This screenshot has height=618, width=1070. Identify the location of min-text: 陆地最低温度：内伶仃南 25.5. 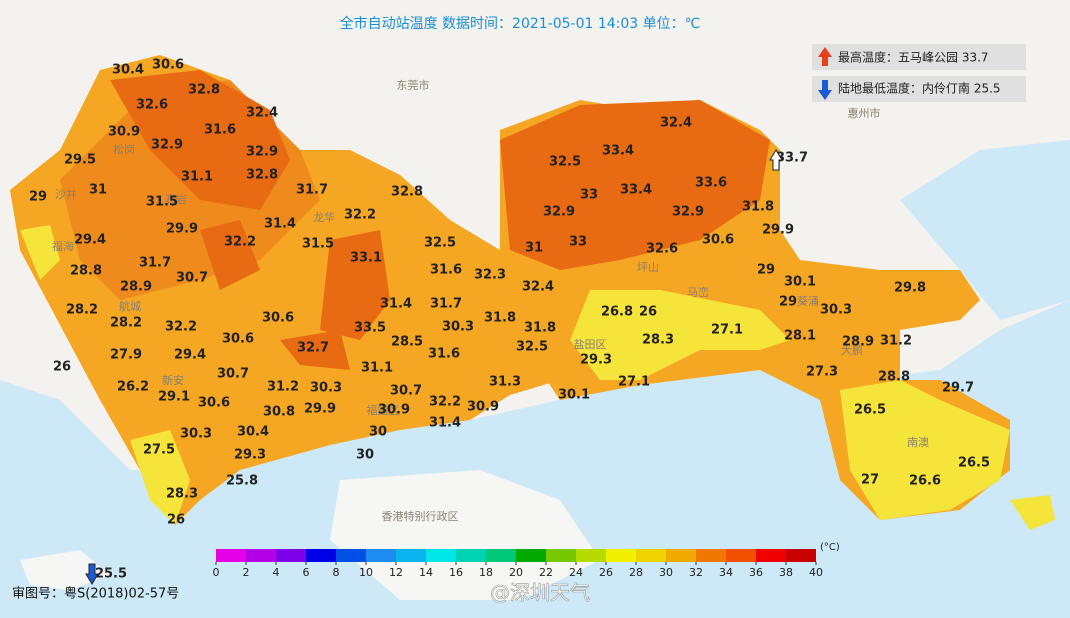
(919, 88).